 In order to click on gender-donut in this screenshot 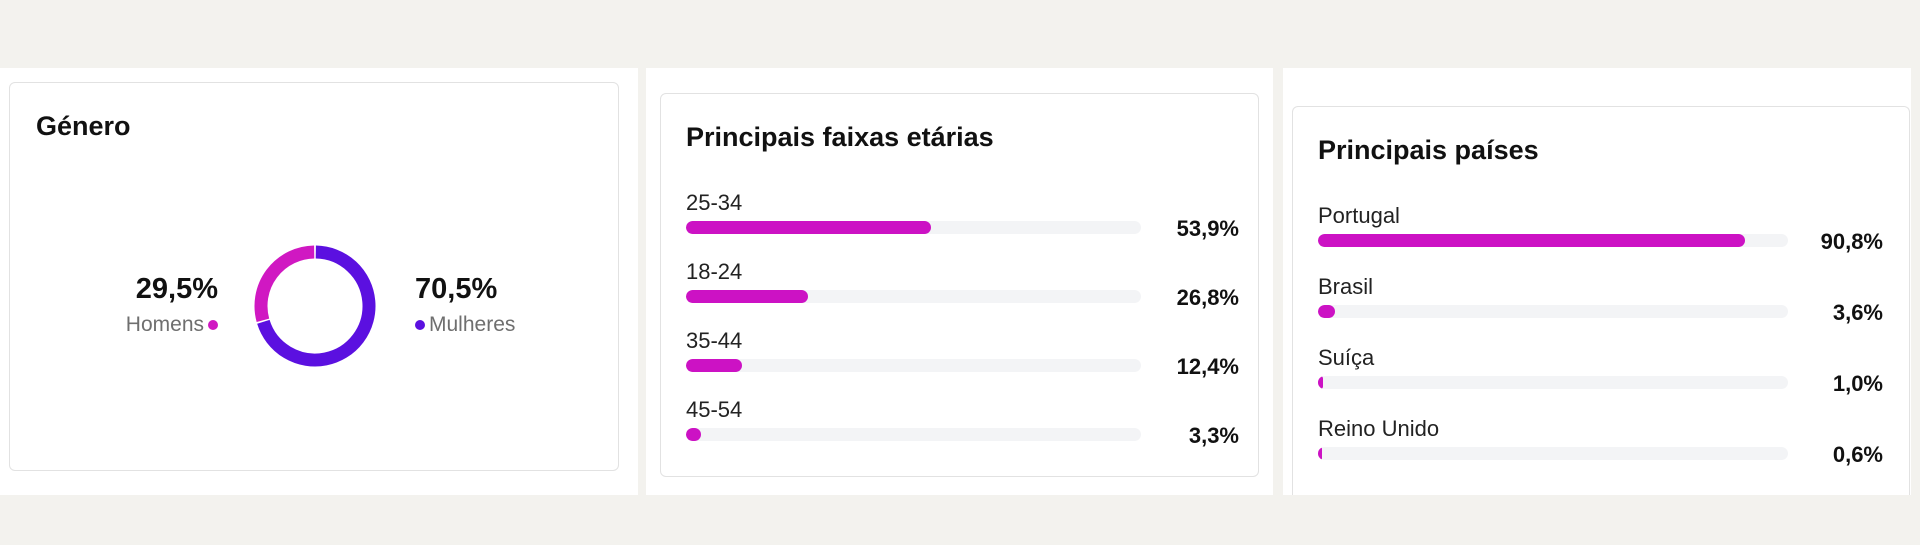, I will do `click(315, 306)`.